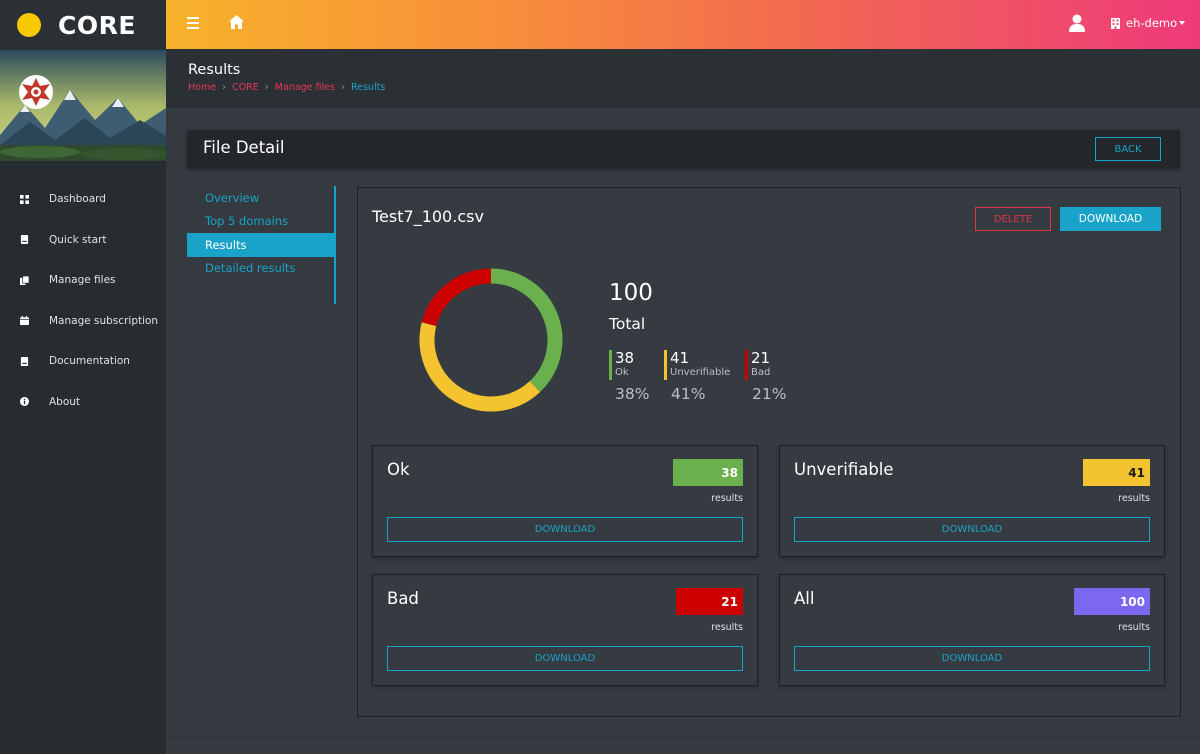 The height and width of the screenshot is (754, 1200). I want to click on result-card-all: All 100 results DOWNLOAD, so click(972, 630).